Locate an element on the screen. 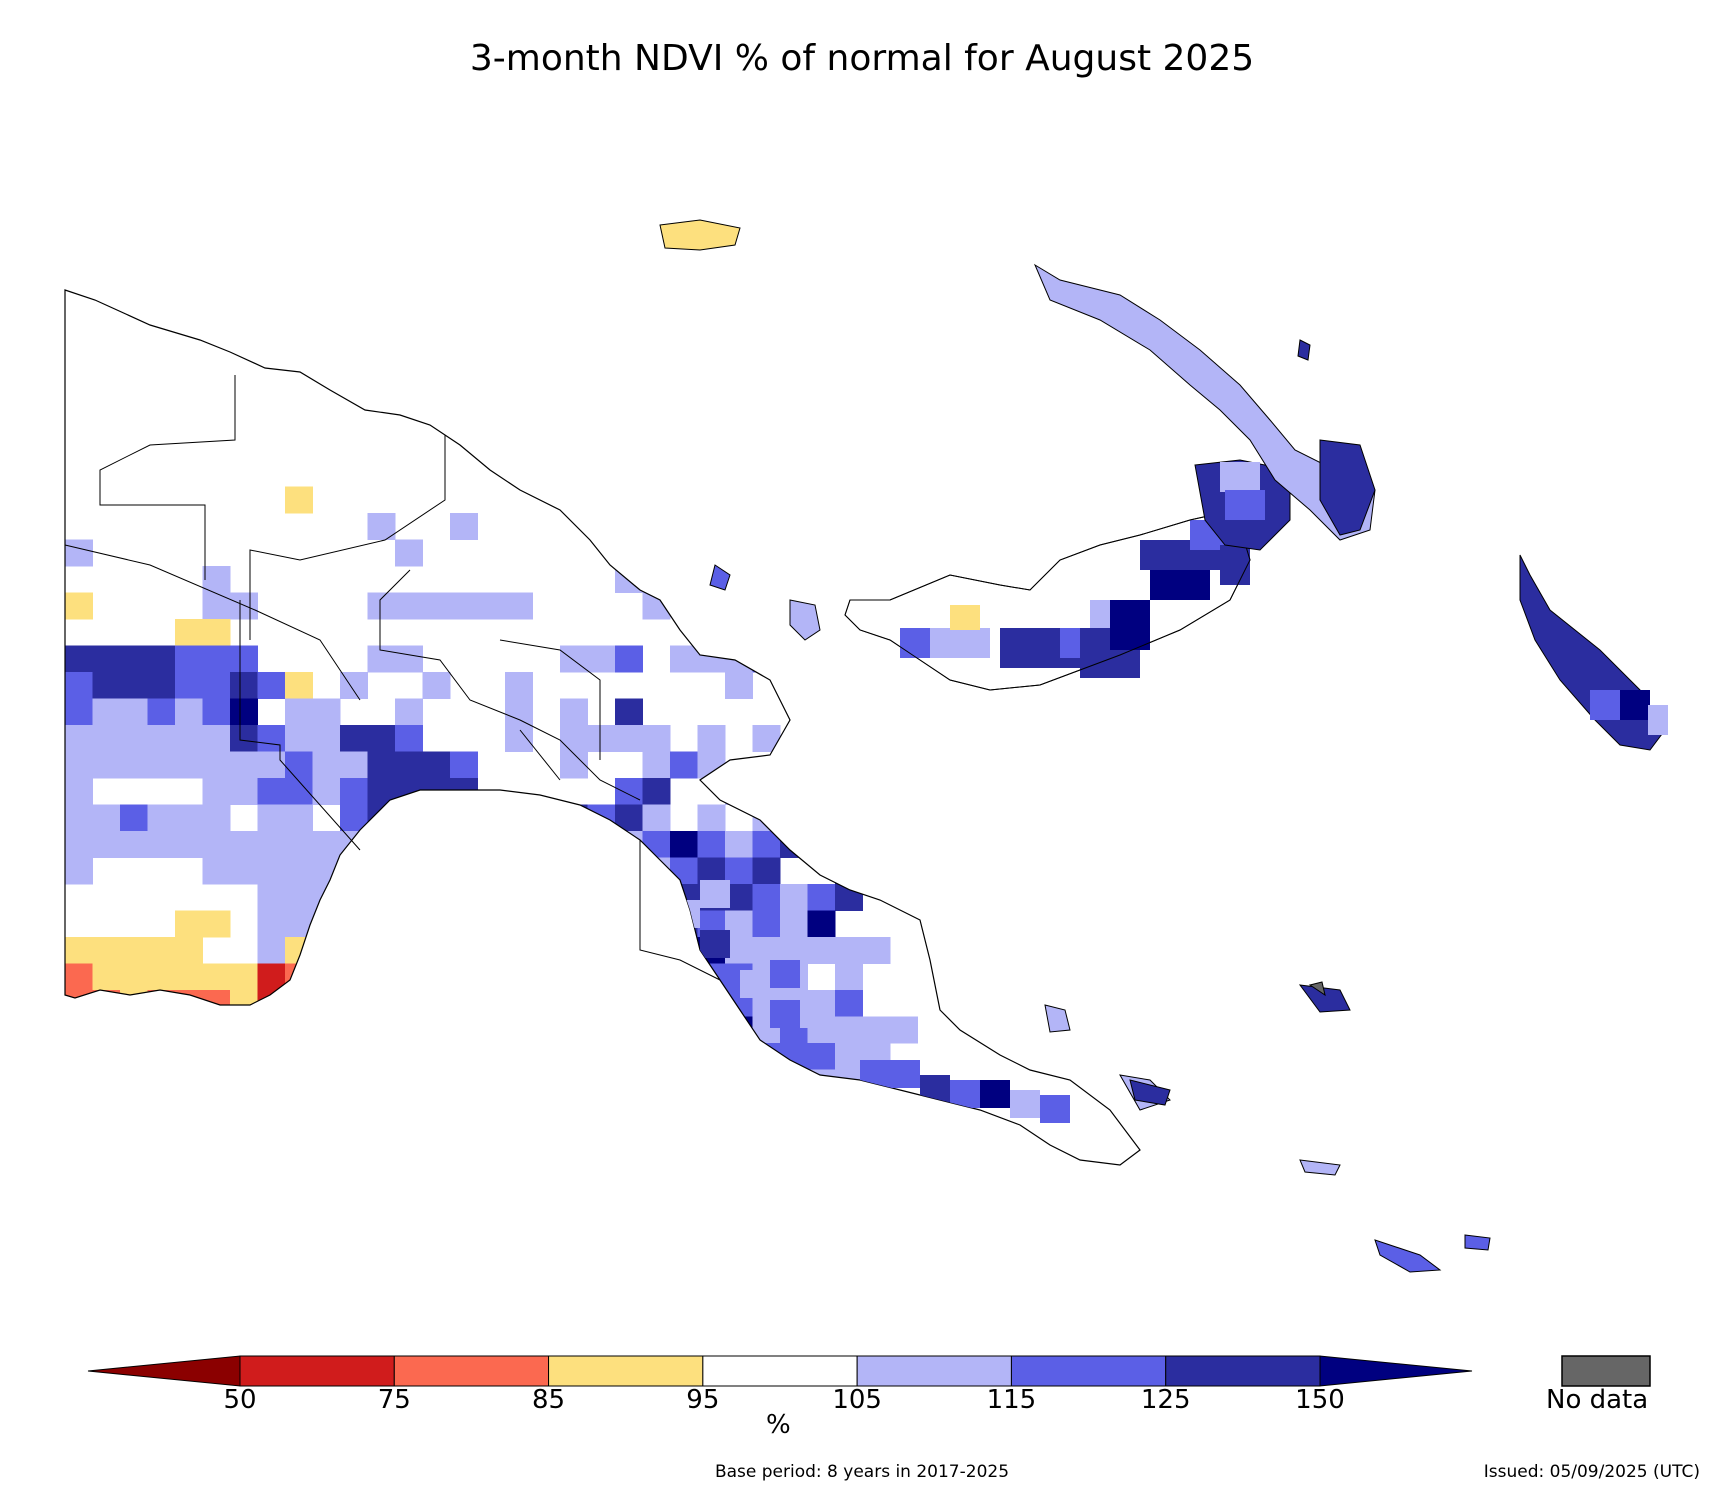 This screenshot has width=1724, height=1494. colorbar-tick-label: 115 is located at coordinates (1011, 1400).